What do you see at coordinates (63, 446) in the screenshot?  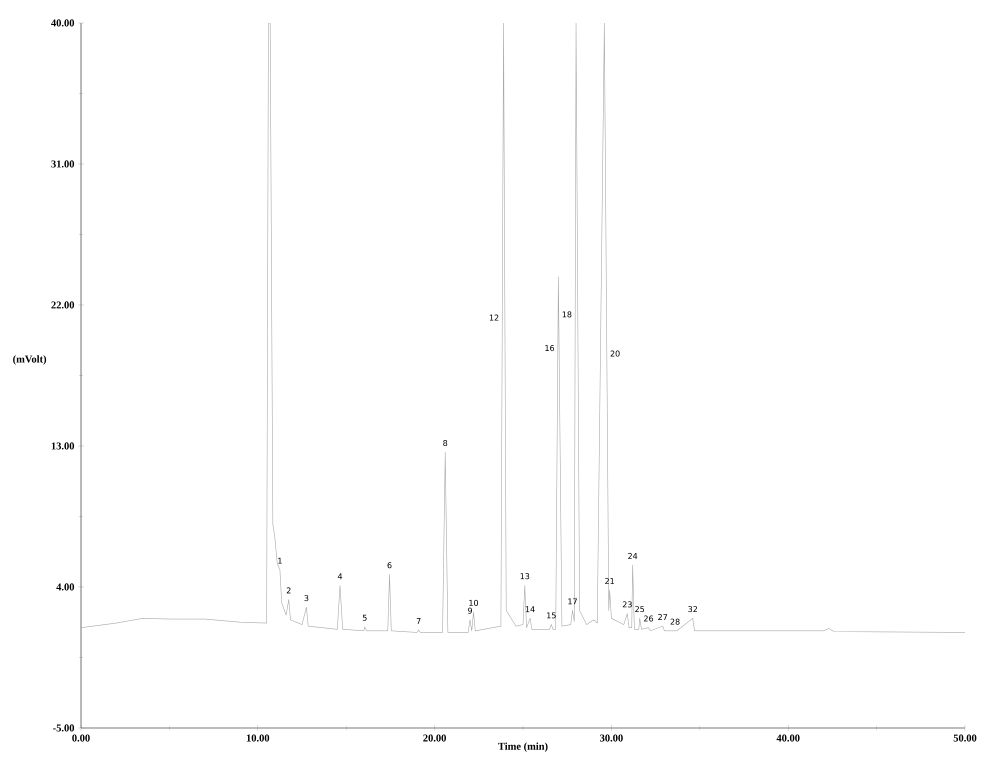 I see `y-tick-label: 13.00` at bounding box center [63, 446].